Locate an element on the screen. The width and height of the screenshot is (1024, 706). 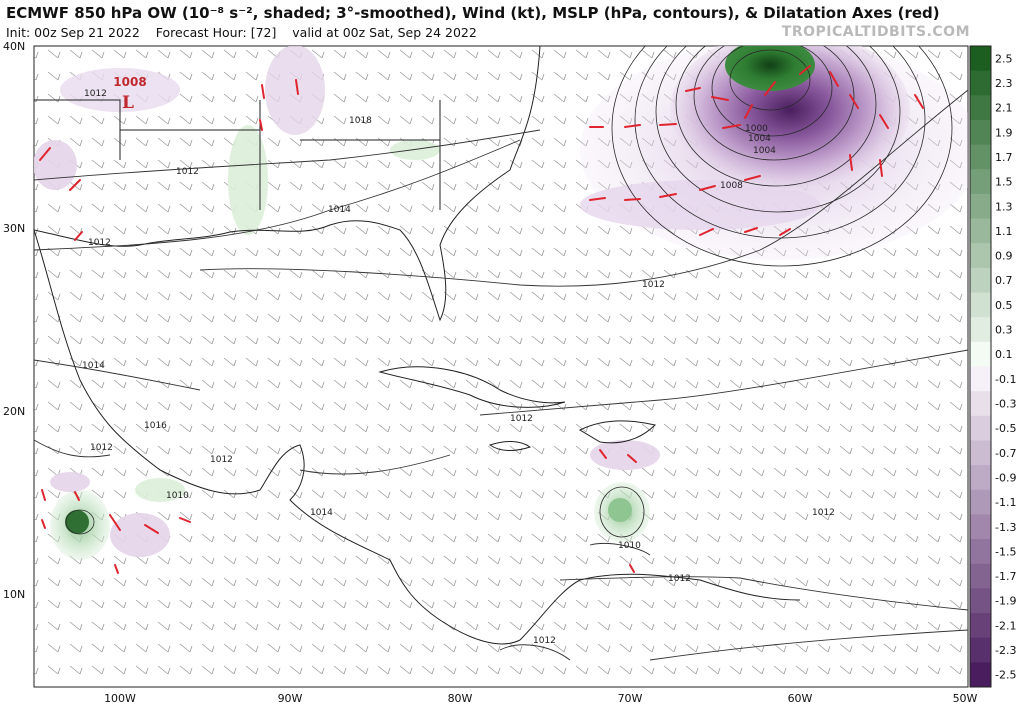
longitude-labels: 100W 90W 80W 70W 60W 50W is located at coordinates (540, 698).